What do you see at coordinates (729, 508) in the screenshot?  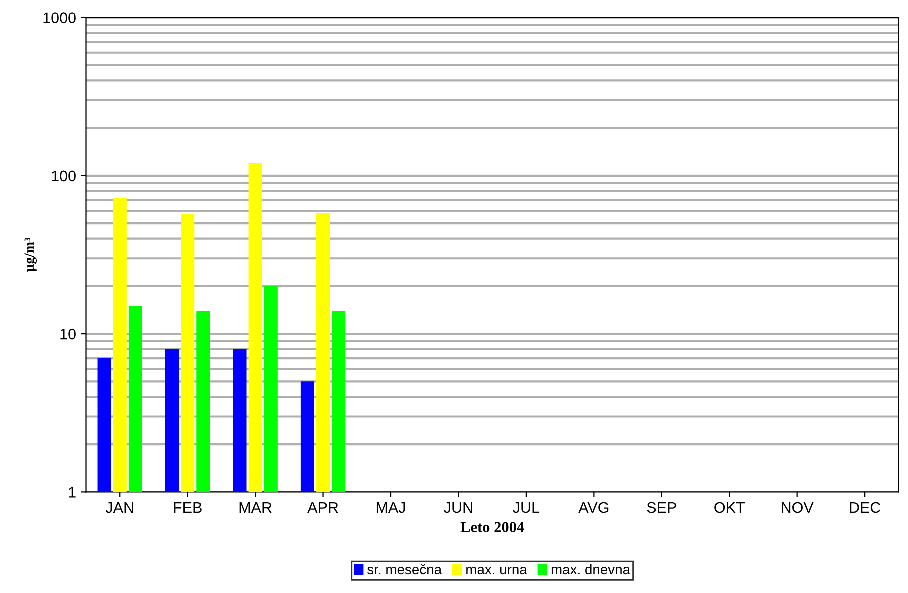 I see `x-tick-label: OKT` at bounding box center [729, 508].